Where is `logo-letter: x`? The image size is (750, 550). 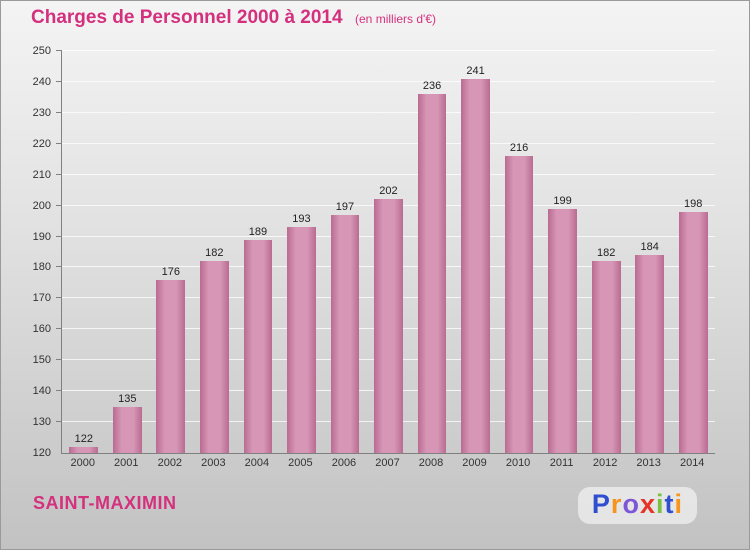
logo-letter: x is located at coordinates (647, 504).